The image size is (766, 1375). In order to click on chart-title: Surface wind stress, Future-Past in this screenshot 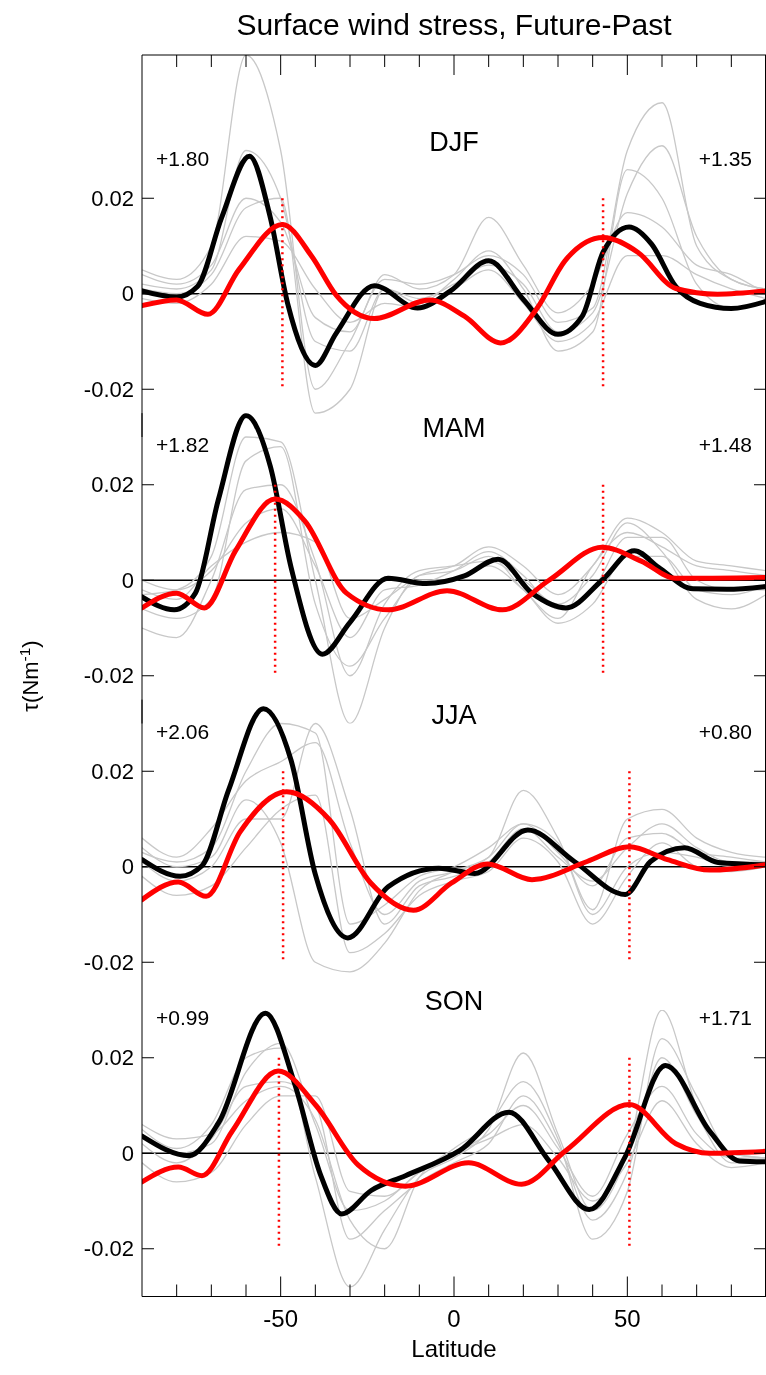, I will do `click(454, 24)`.